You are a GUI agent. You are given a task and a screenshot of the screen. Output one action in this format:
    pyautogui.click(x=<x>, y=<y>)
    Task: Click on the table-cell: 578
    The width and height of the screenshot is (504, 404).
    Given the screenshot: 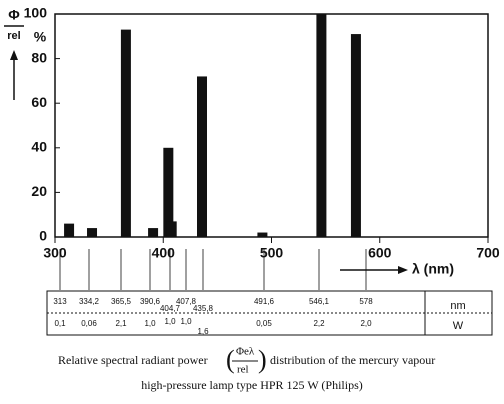 What is the action you would take?
    pyautogui.click(x=366, y=301)
    